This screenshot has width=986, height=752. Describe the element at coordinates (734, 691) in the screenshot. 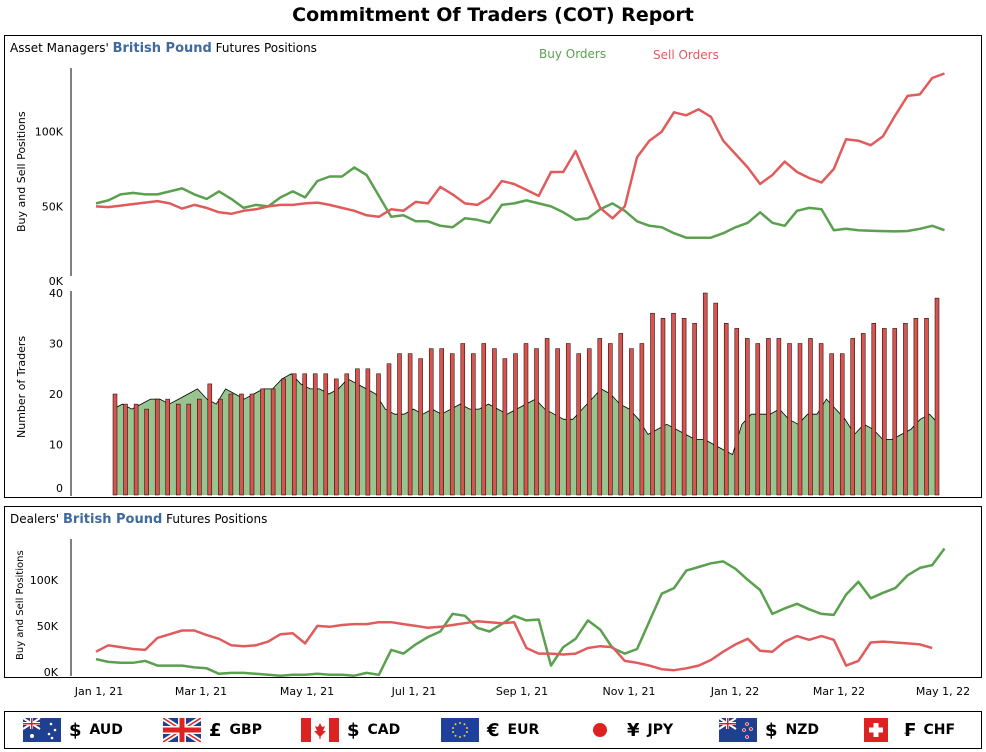

I see `x-tick-label: Jan 1, 22` at that location.